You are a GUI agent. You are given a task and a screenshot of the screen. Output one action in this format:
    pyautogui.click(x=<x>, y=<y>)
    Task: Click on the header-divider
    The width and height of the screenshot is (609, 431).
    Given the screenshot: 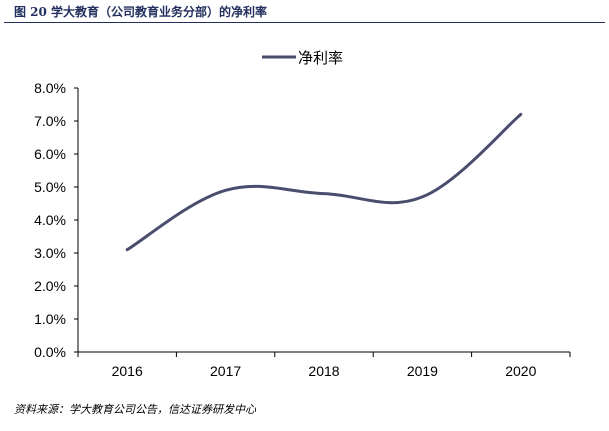 What is the action you would take?
    pyautogui.click(x=304, y=22)
    